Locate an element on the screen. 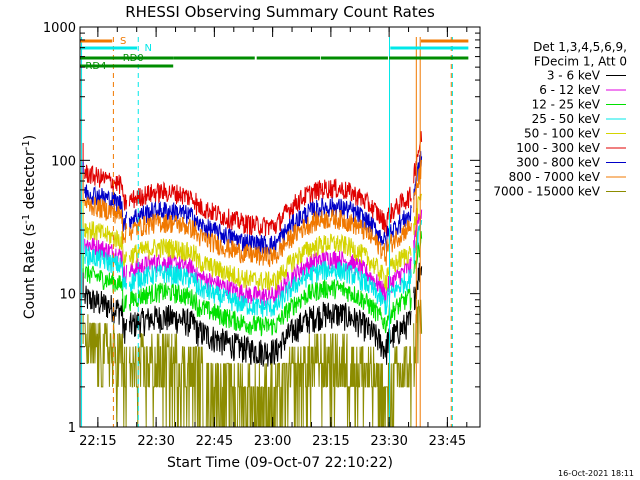 The height and width of the screenshot is (480, 640). legend-header: Det 1,3,4,5,6,9, is located at coordinates (580, 47).